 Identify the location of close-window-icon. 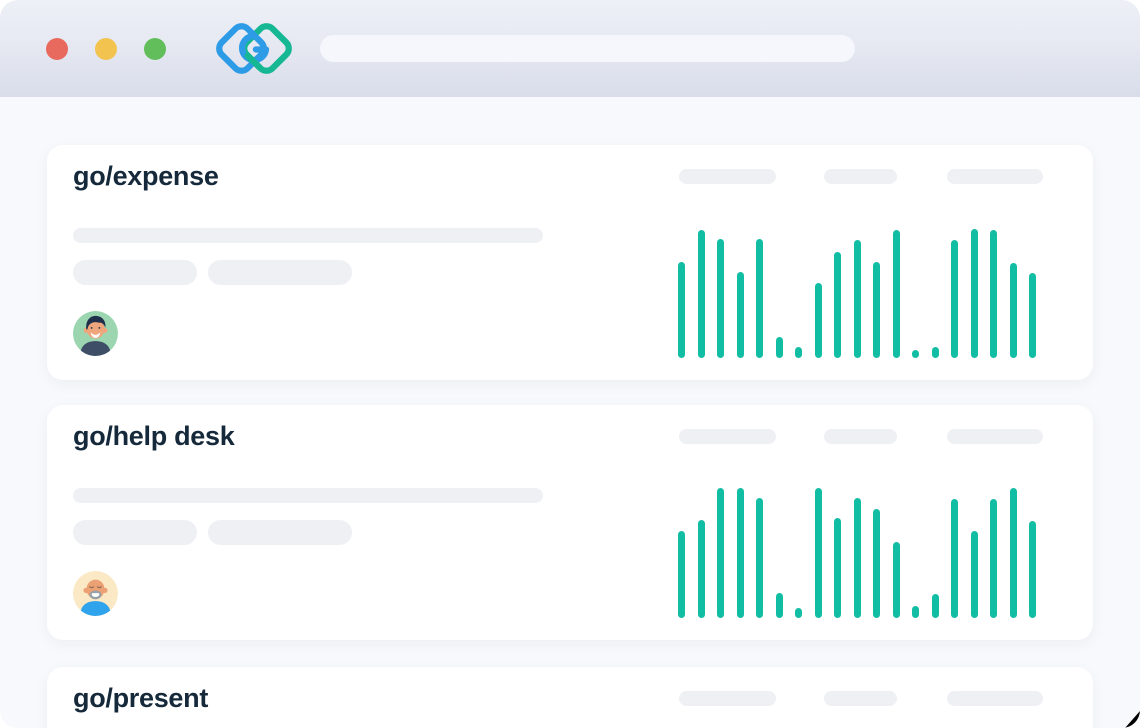
(57, 48).